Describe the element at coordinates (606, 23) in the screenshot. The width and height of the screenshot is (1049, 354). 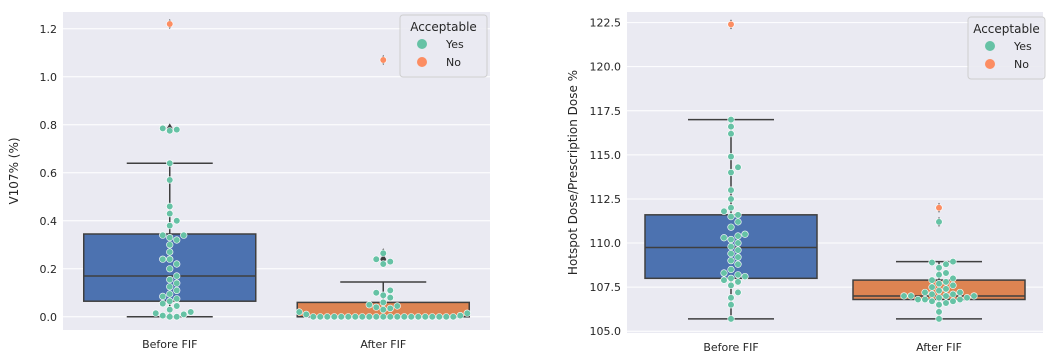
I see `y-tick-label: 122.5` at that location.